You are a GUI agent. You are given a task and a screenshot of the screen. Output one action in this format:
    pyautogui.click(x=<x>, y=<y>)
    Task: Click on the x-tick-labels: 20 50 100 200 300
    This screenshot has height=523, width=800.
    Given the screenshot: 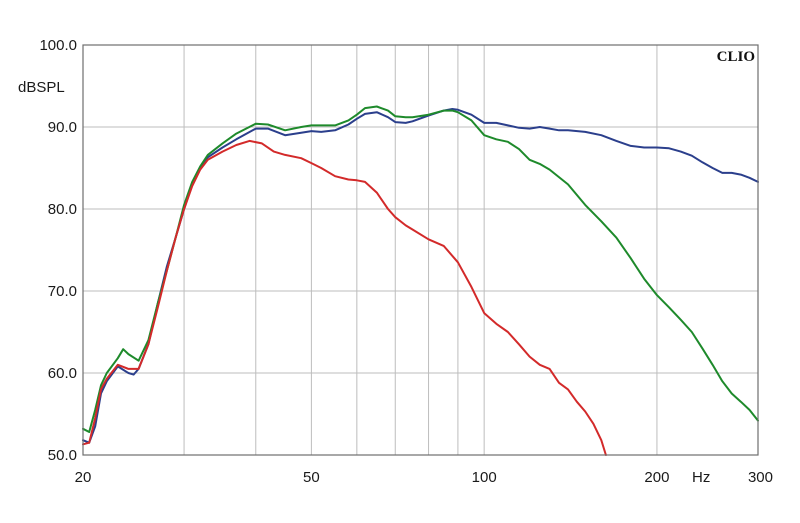 What is the action you would take?
    pyautogui.click(x=424, y=477)
    